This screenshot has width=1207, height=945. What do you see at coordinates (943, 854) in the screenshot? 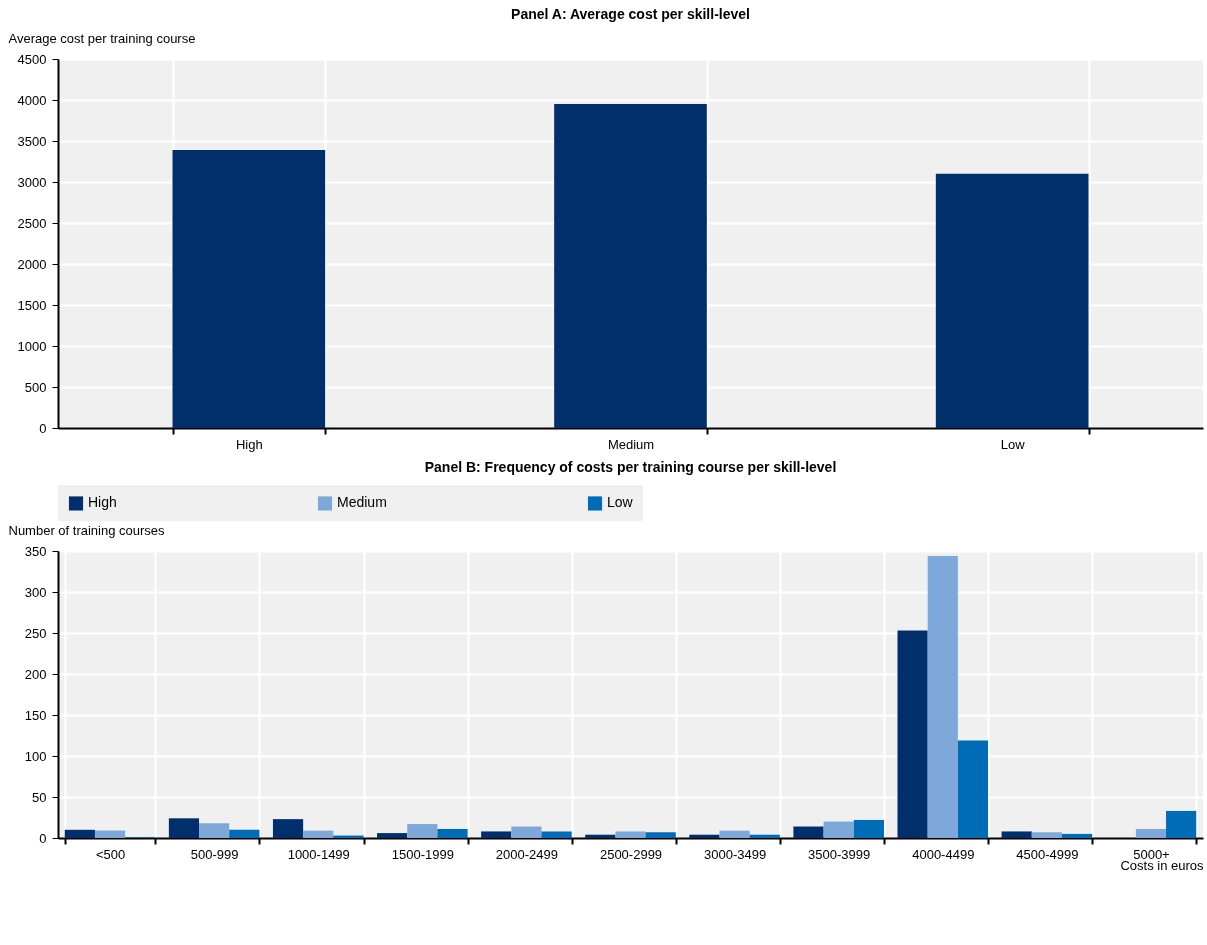
I see `x-tick-label: 4000-4499` at bounding box center [943, 854].